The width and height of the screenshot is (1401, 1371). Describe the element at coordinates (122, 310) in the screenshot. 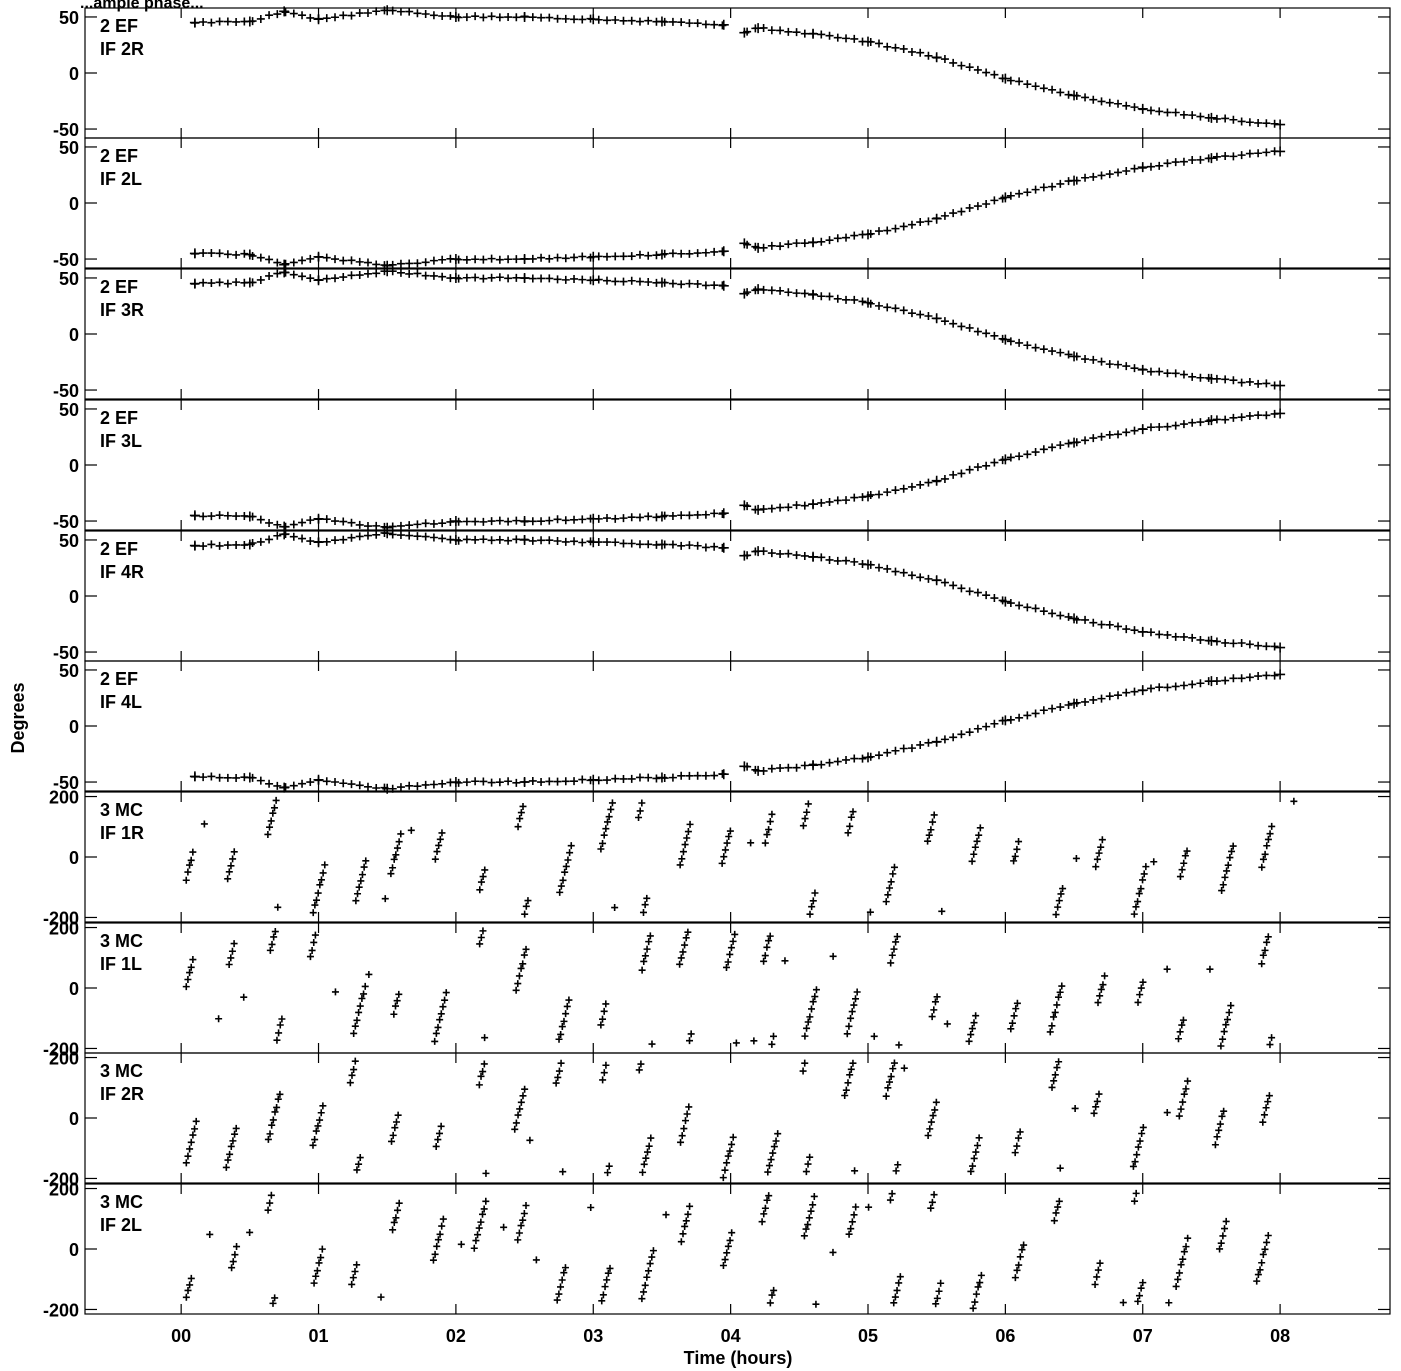

I see `panel-label-if: IF 3R` at that location.